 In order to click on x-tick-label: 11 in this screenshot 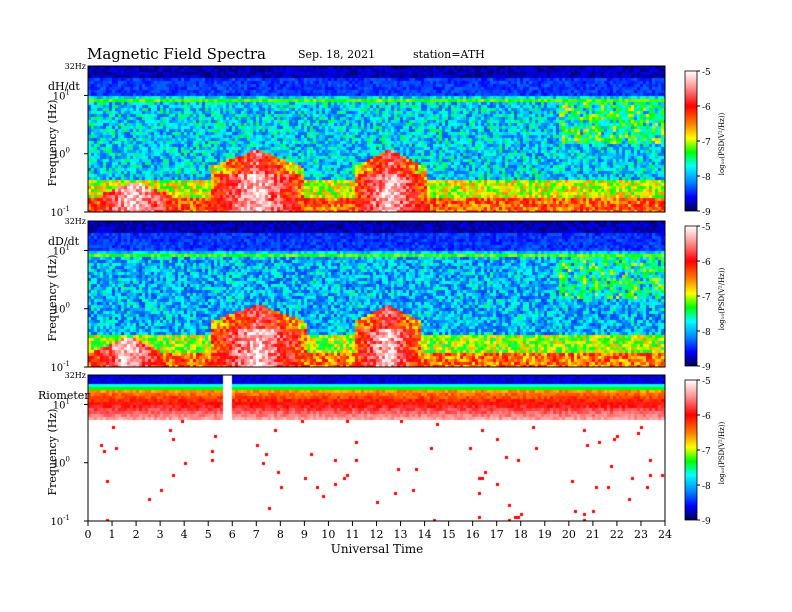, I will do `click(352, 534)`.